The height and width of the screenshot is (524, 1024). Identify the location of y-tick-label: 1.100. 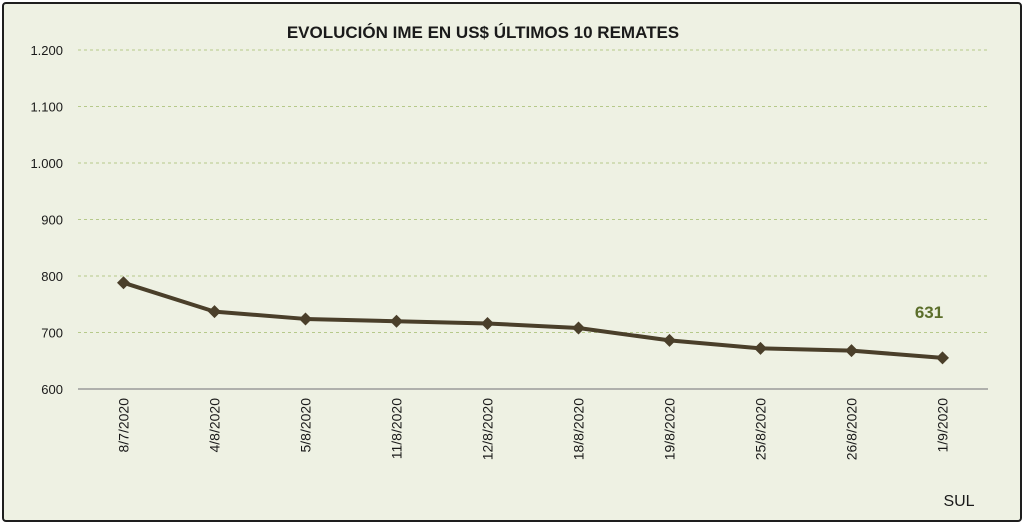
(46, 107).